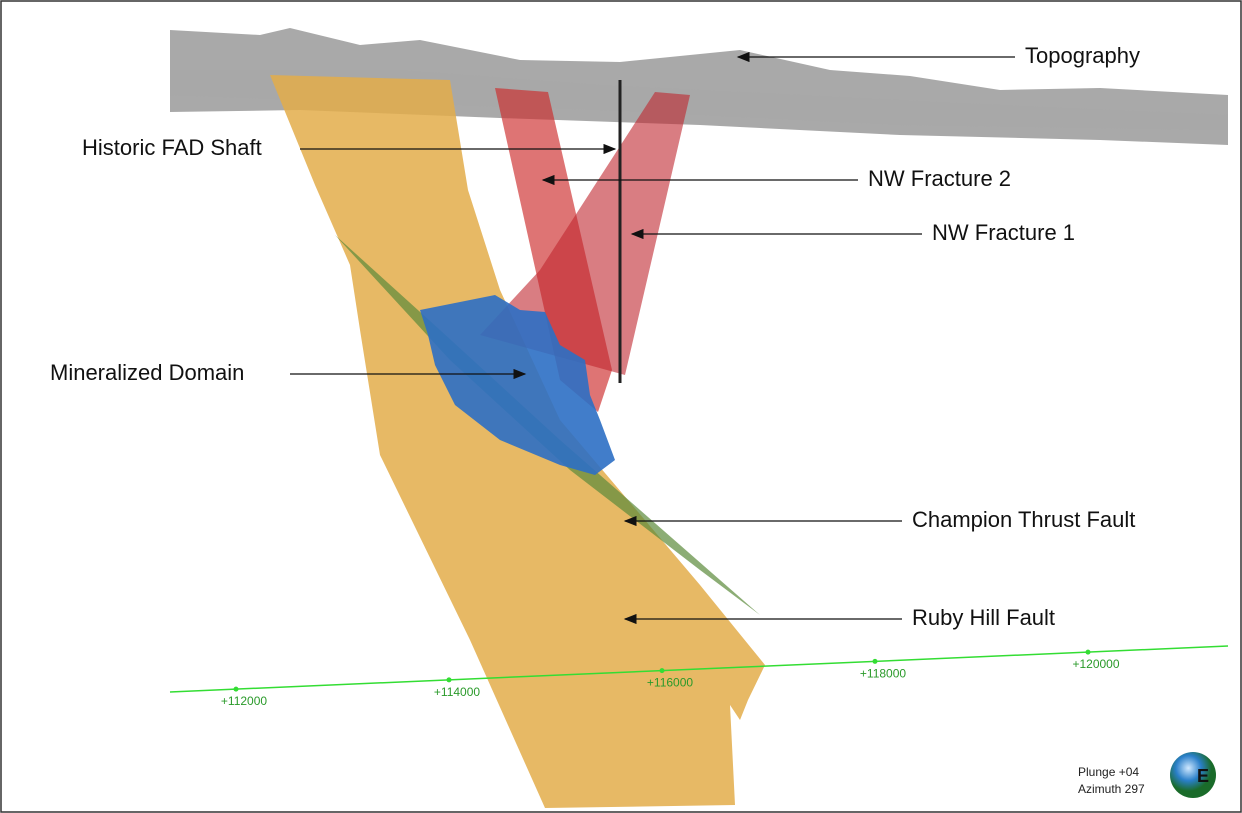 The image size is (1242, 813). What do you see at coordinates (1023, 519) in the screenshot?
I see `label: Champion Thrust Fault` at bounding box center [1023, 519].